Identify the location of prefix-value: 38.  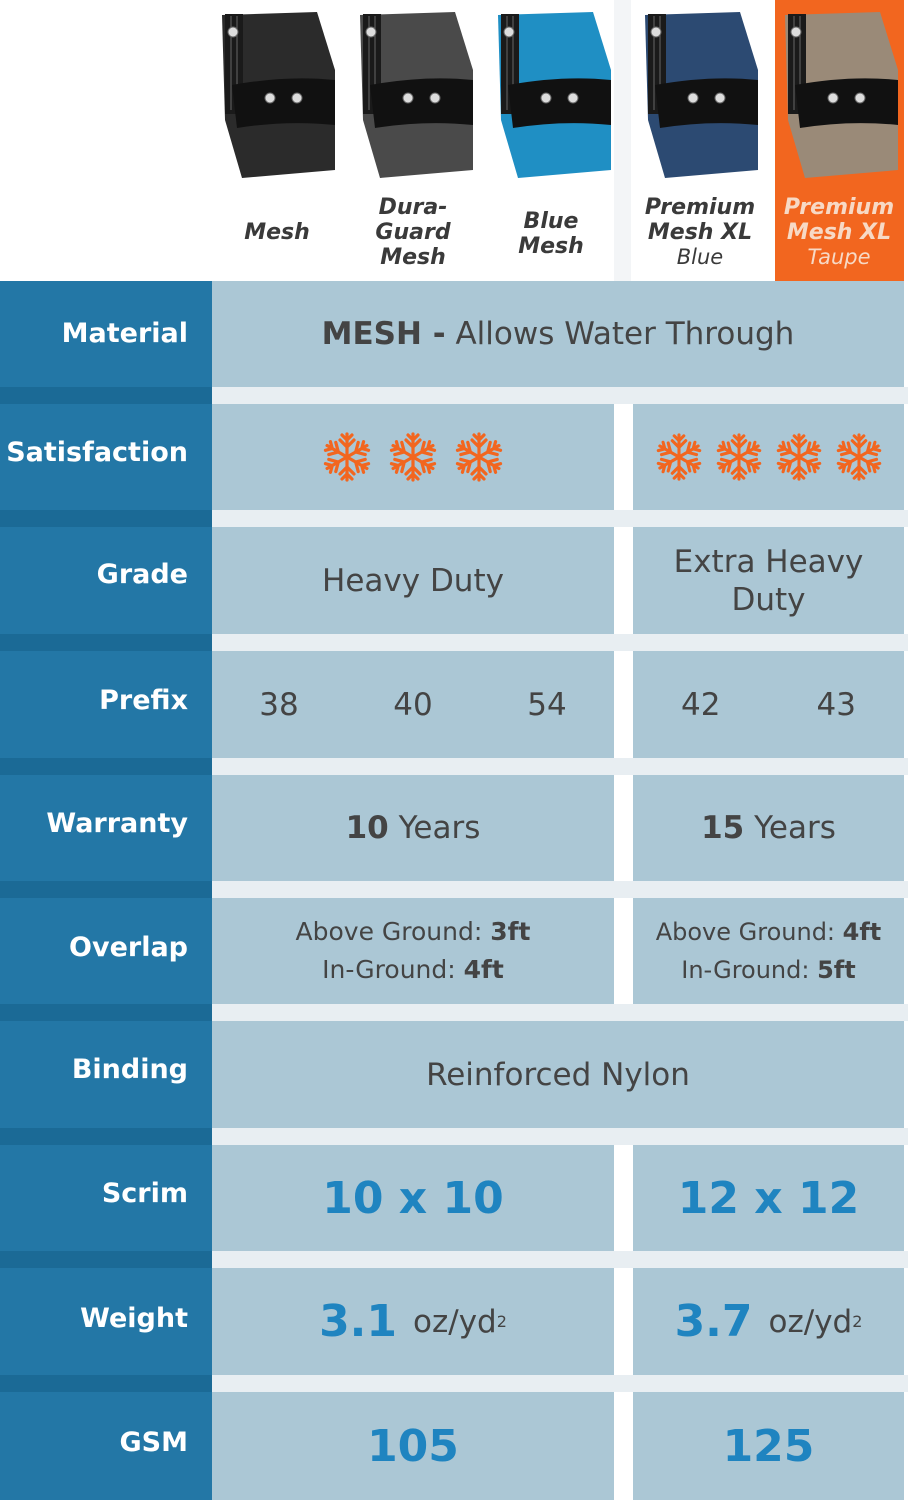
(279, 704).